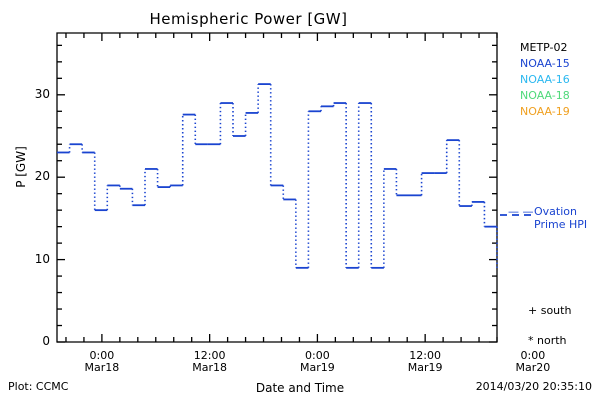  I want to click on marker-legend-south: + south, so click(549, 311).